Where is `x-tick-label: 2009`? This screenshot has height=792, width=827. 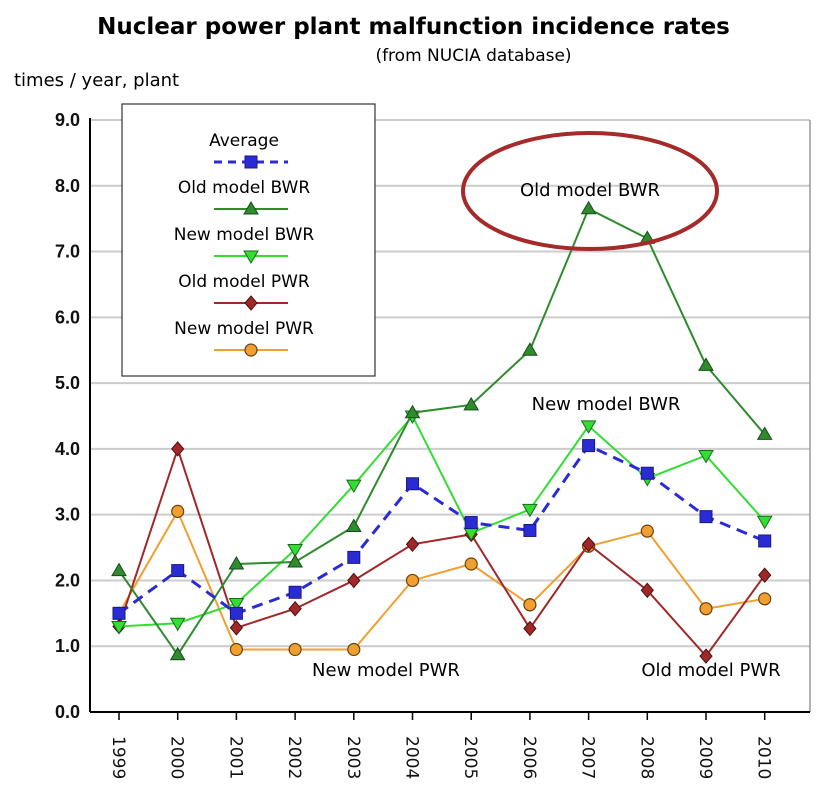
x-tick-label: 2009 is located at coordinates (705, 757).